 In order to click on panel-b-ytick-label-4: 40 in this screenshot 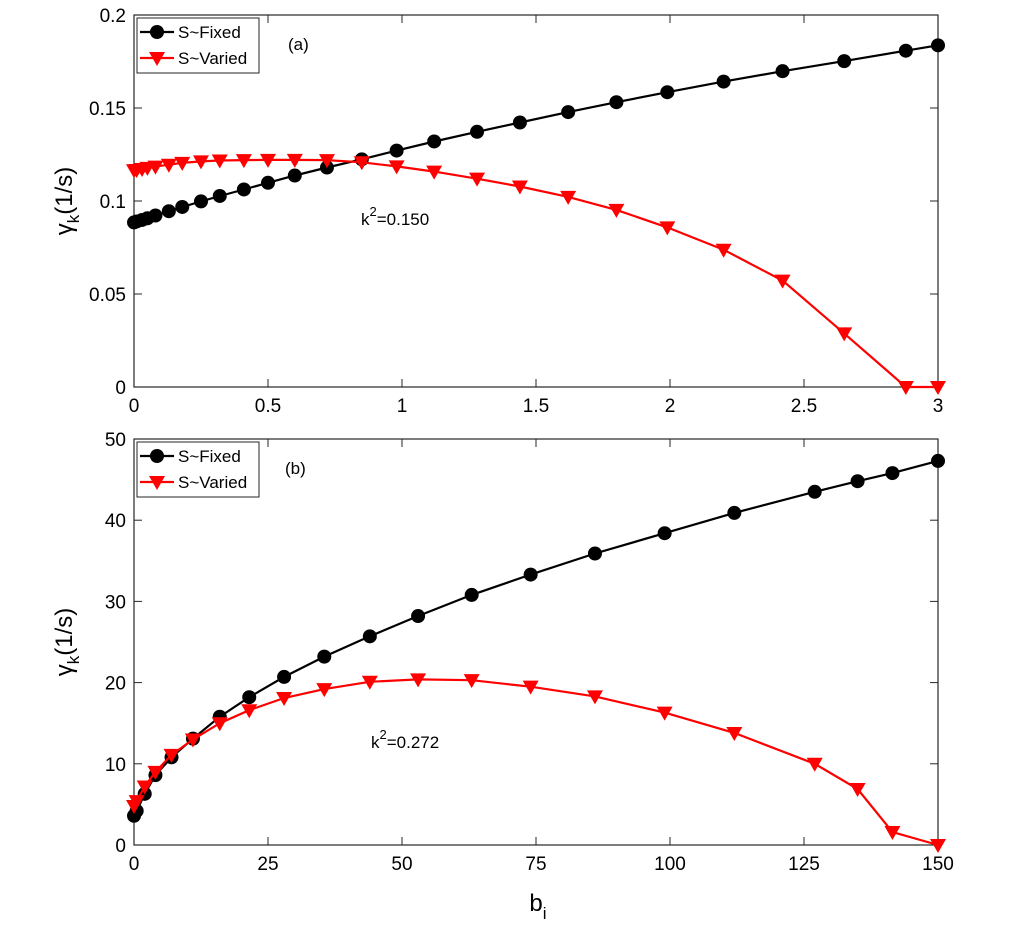, I will do `click(115, 521)`.